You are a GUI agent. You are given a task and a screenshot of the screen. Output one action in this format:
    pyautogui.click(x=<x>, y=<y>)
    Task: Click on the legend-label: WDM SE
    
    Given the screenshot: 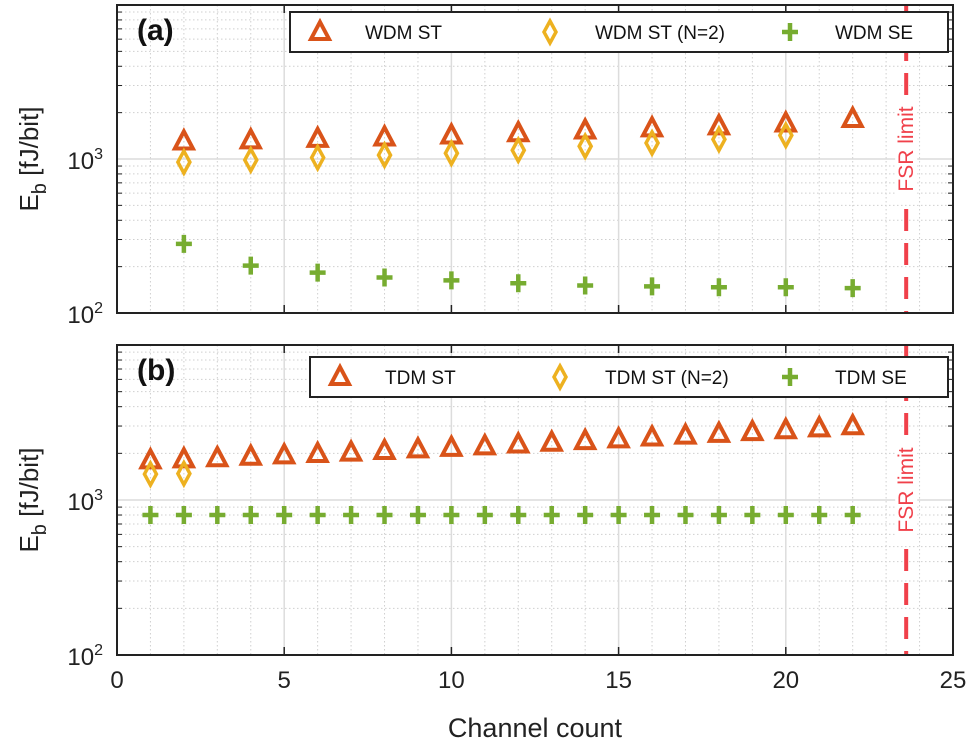 What is the action you would take?
    pyautogui.click(x=874, y=33)
    